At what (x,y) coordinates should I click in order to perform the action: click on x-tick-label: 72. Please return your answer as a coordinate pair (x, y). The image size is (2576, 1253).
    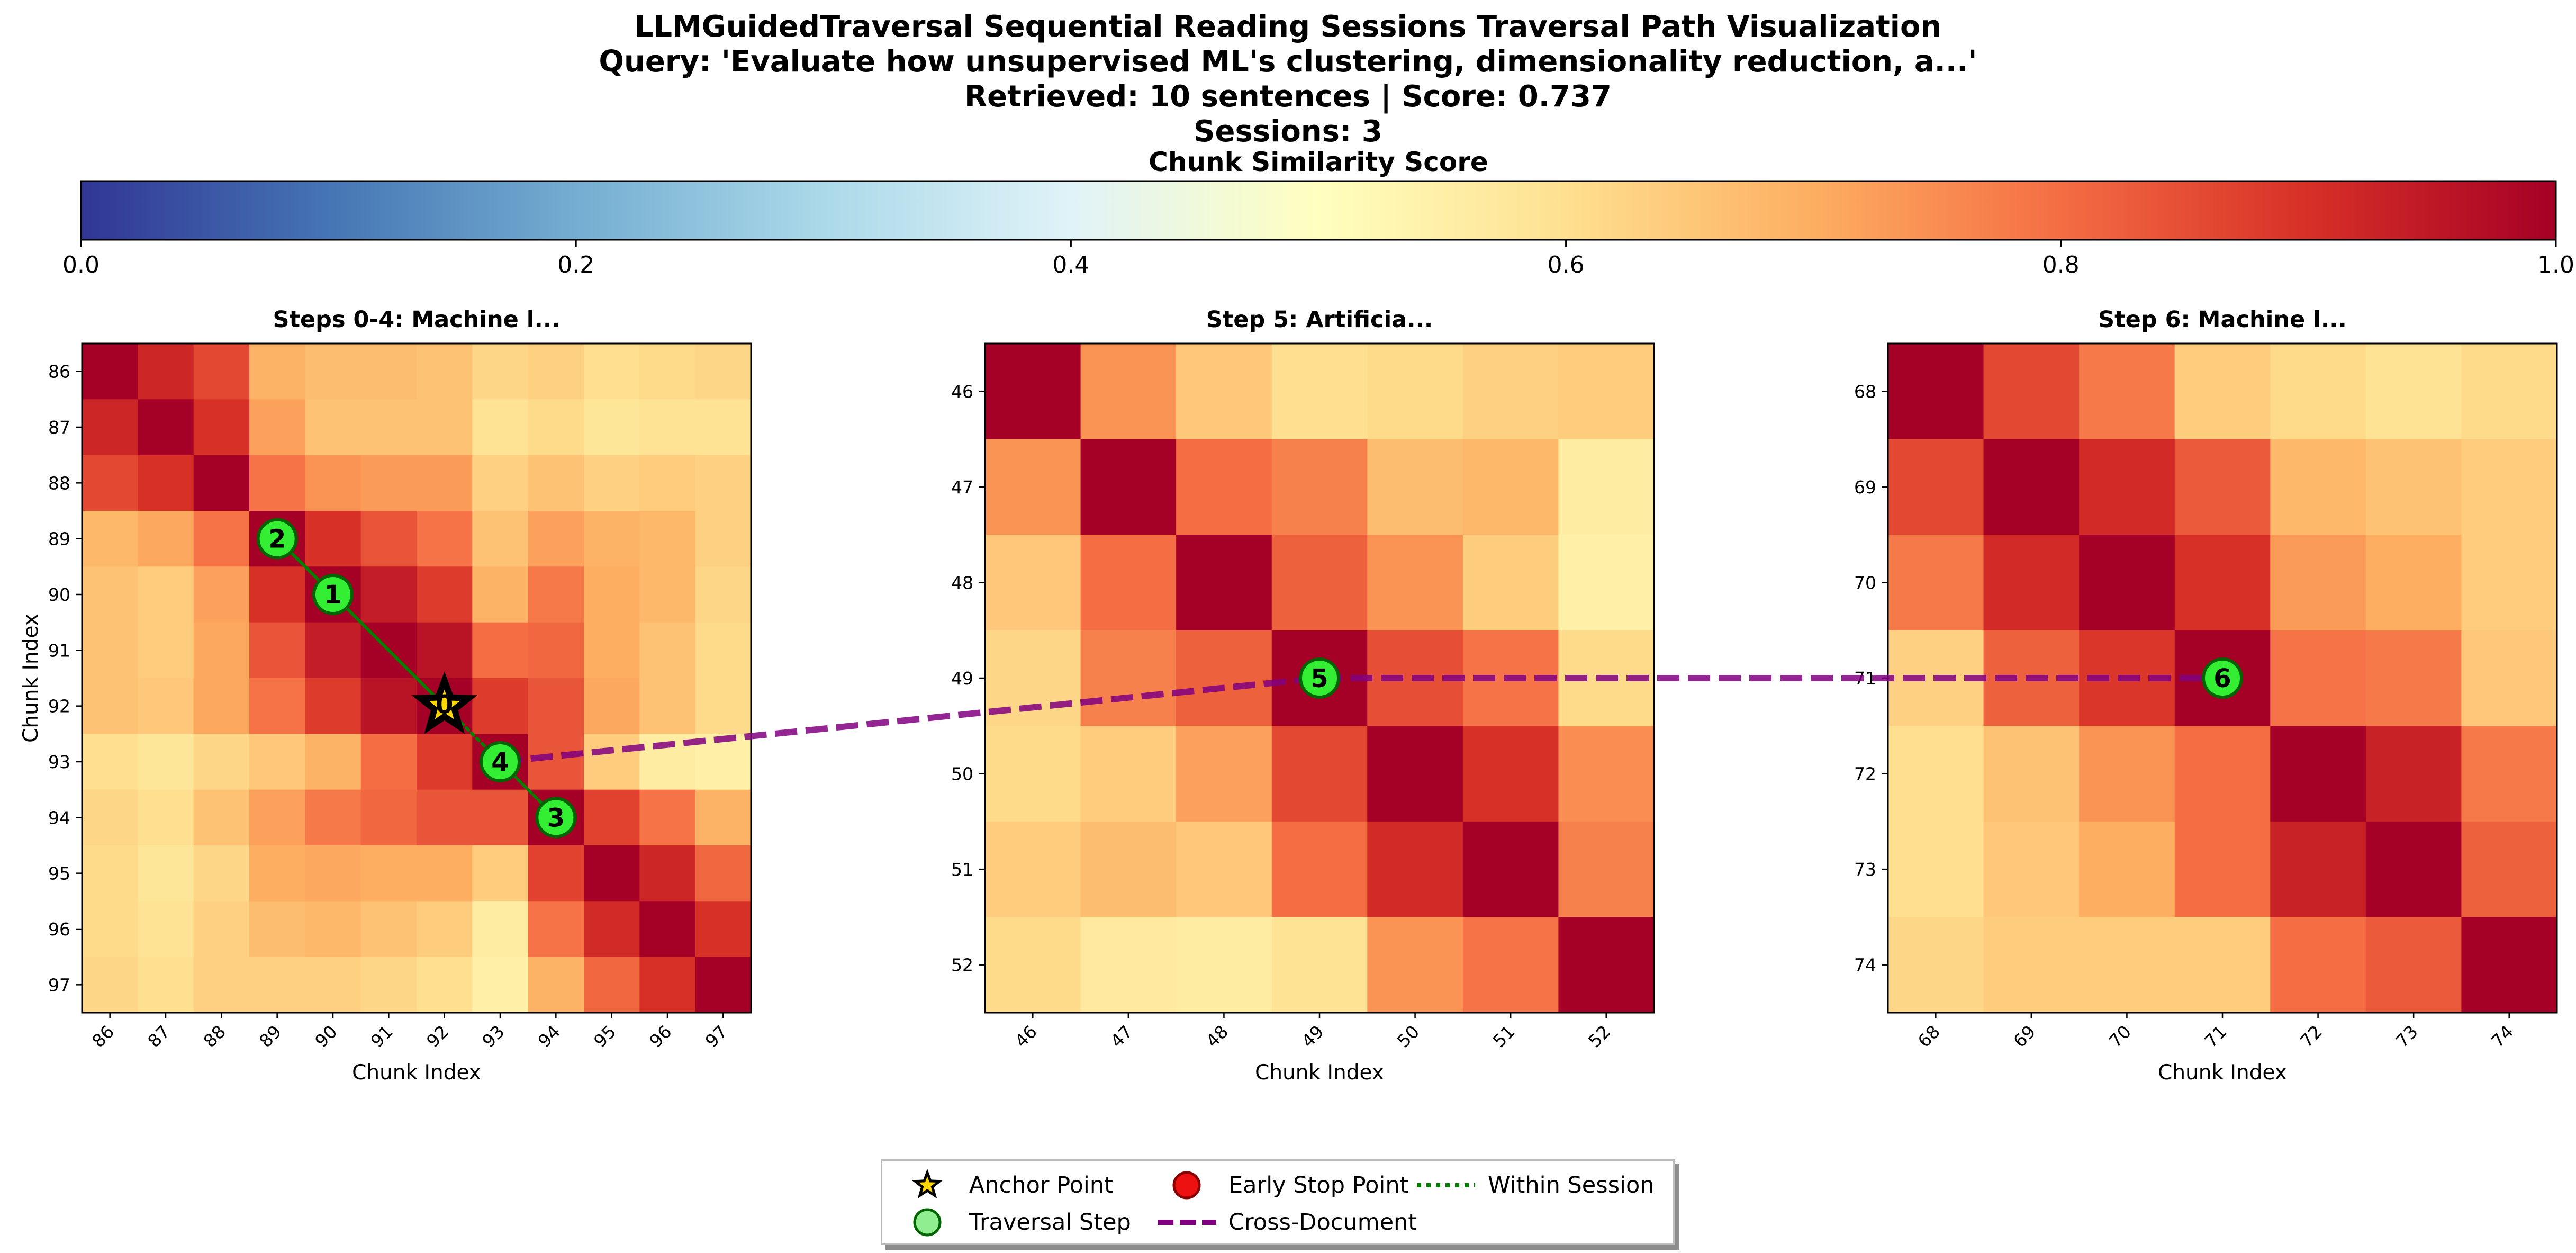
    Looking at the image, I should click on (2311, 1036).